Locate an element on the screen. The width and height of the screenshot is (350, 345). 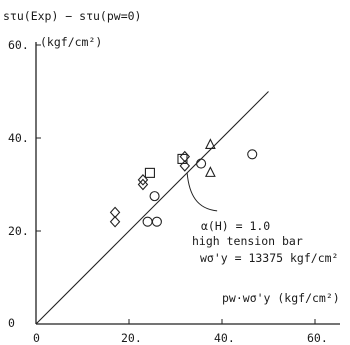
y-axis-unit: (kgf/cm²) is located at coordinates (71, 42).